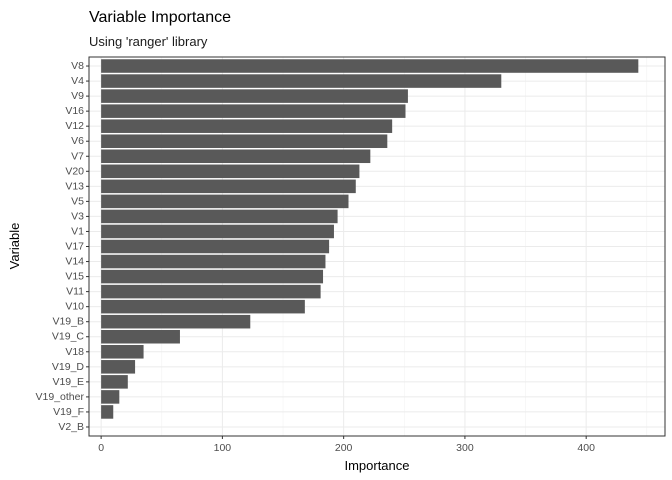  I want to click on y-tick-label: V15, so click(74, 277).